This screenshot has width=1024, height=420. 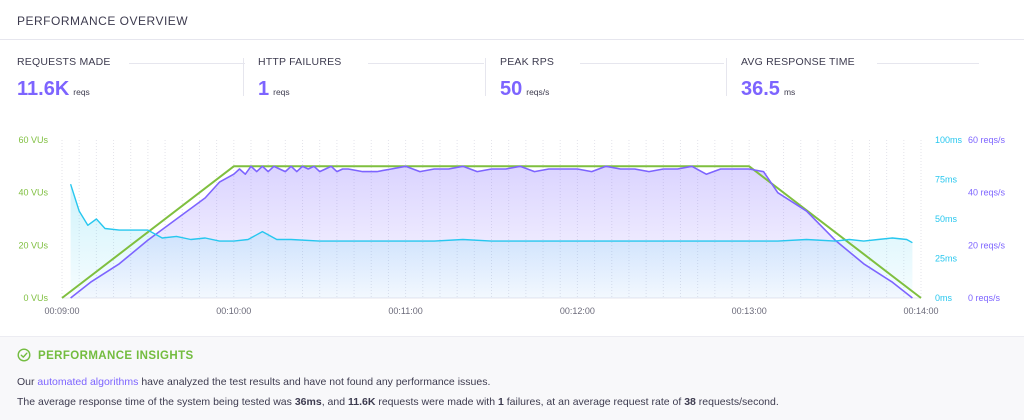 I want to click on metric-label: PEAK RPS, so click(x=527, y=62).